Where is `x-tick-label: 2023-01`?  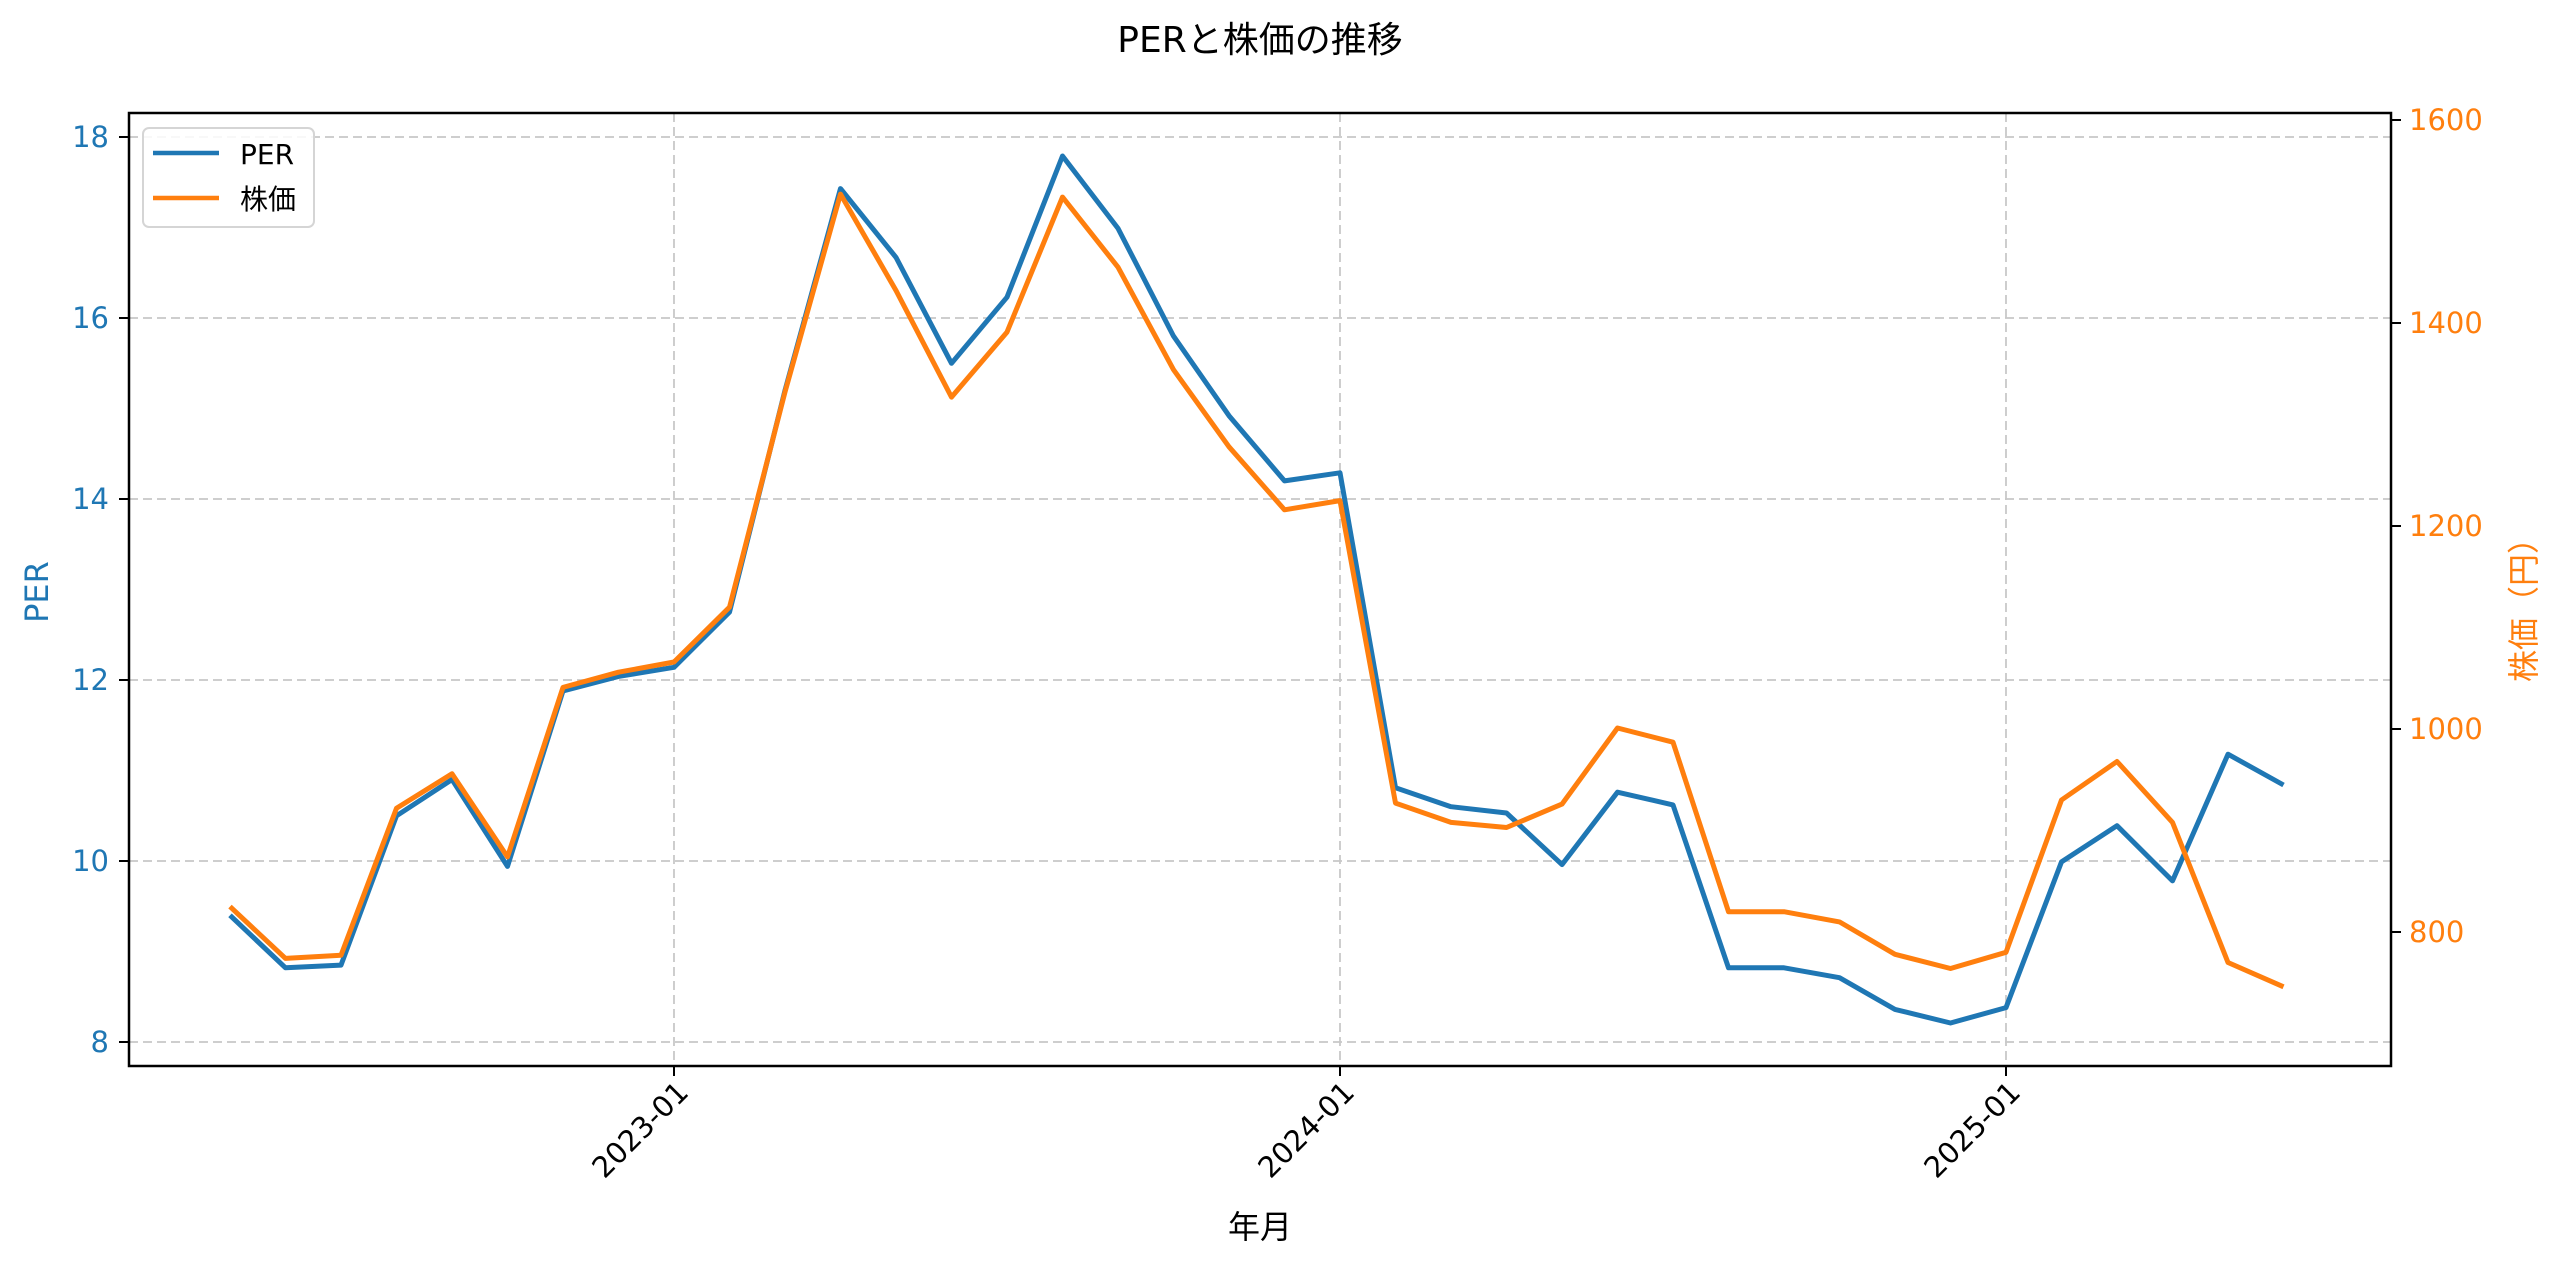 x-tick-label: 2023-01 is located at coordinates (640, 1130).